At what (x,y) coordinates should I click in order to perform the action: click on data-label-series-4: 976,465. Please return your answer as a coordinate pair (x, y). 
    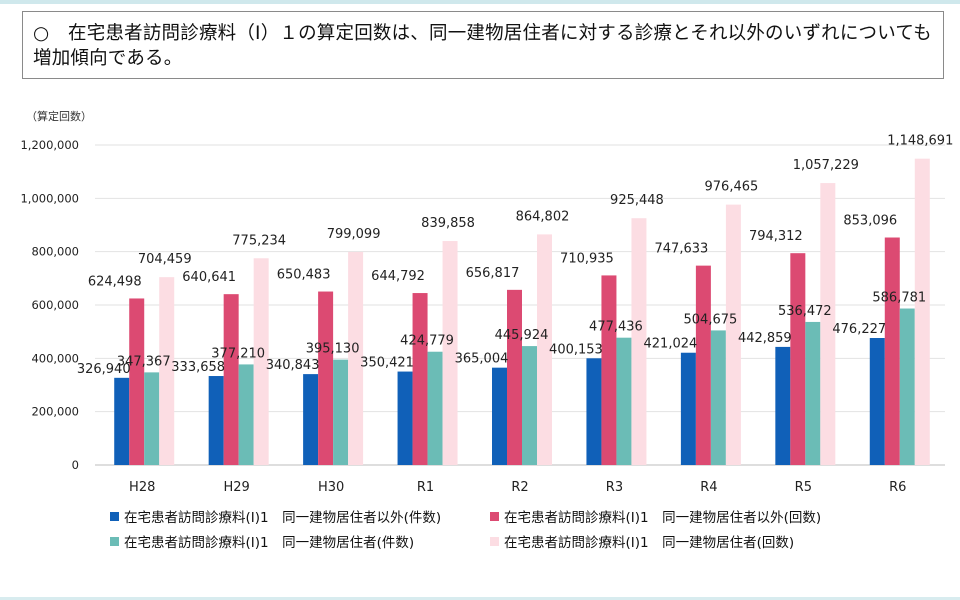
    Looking at the image, I should click on (732, 187).